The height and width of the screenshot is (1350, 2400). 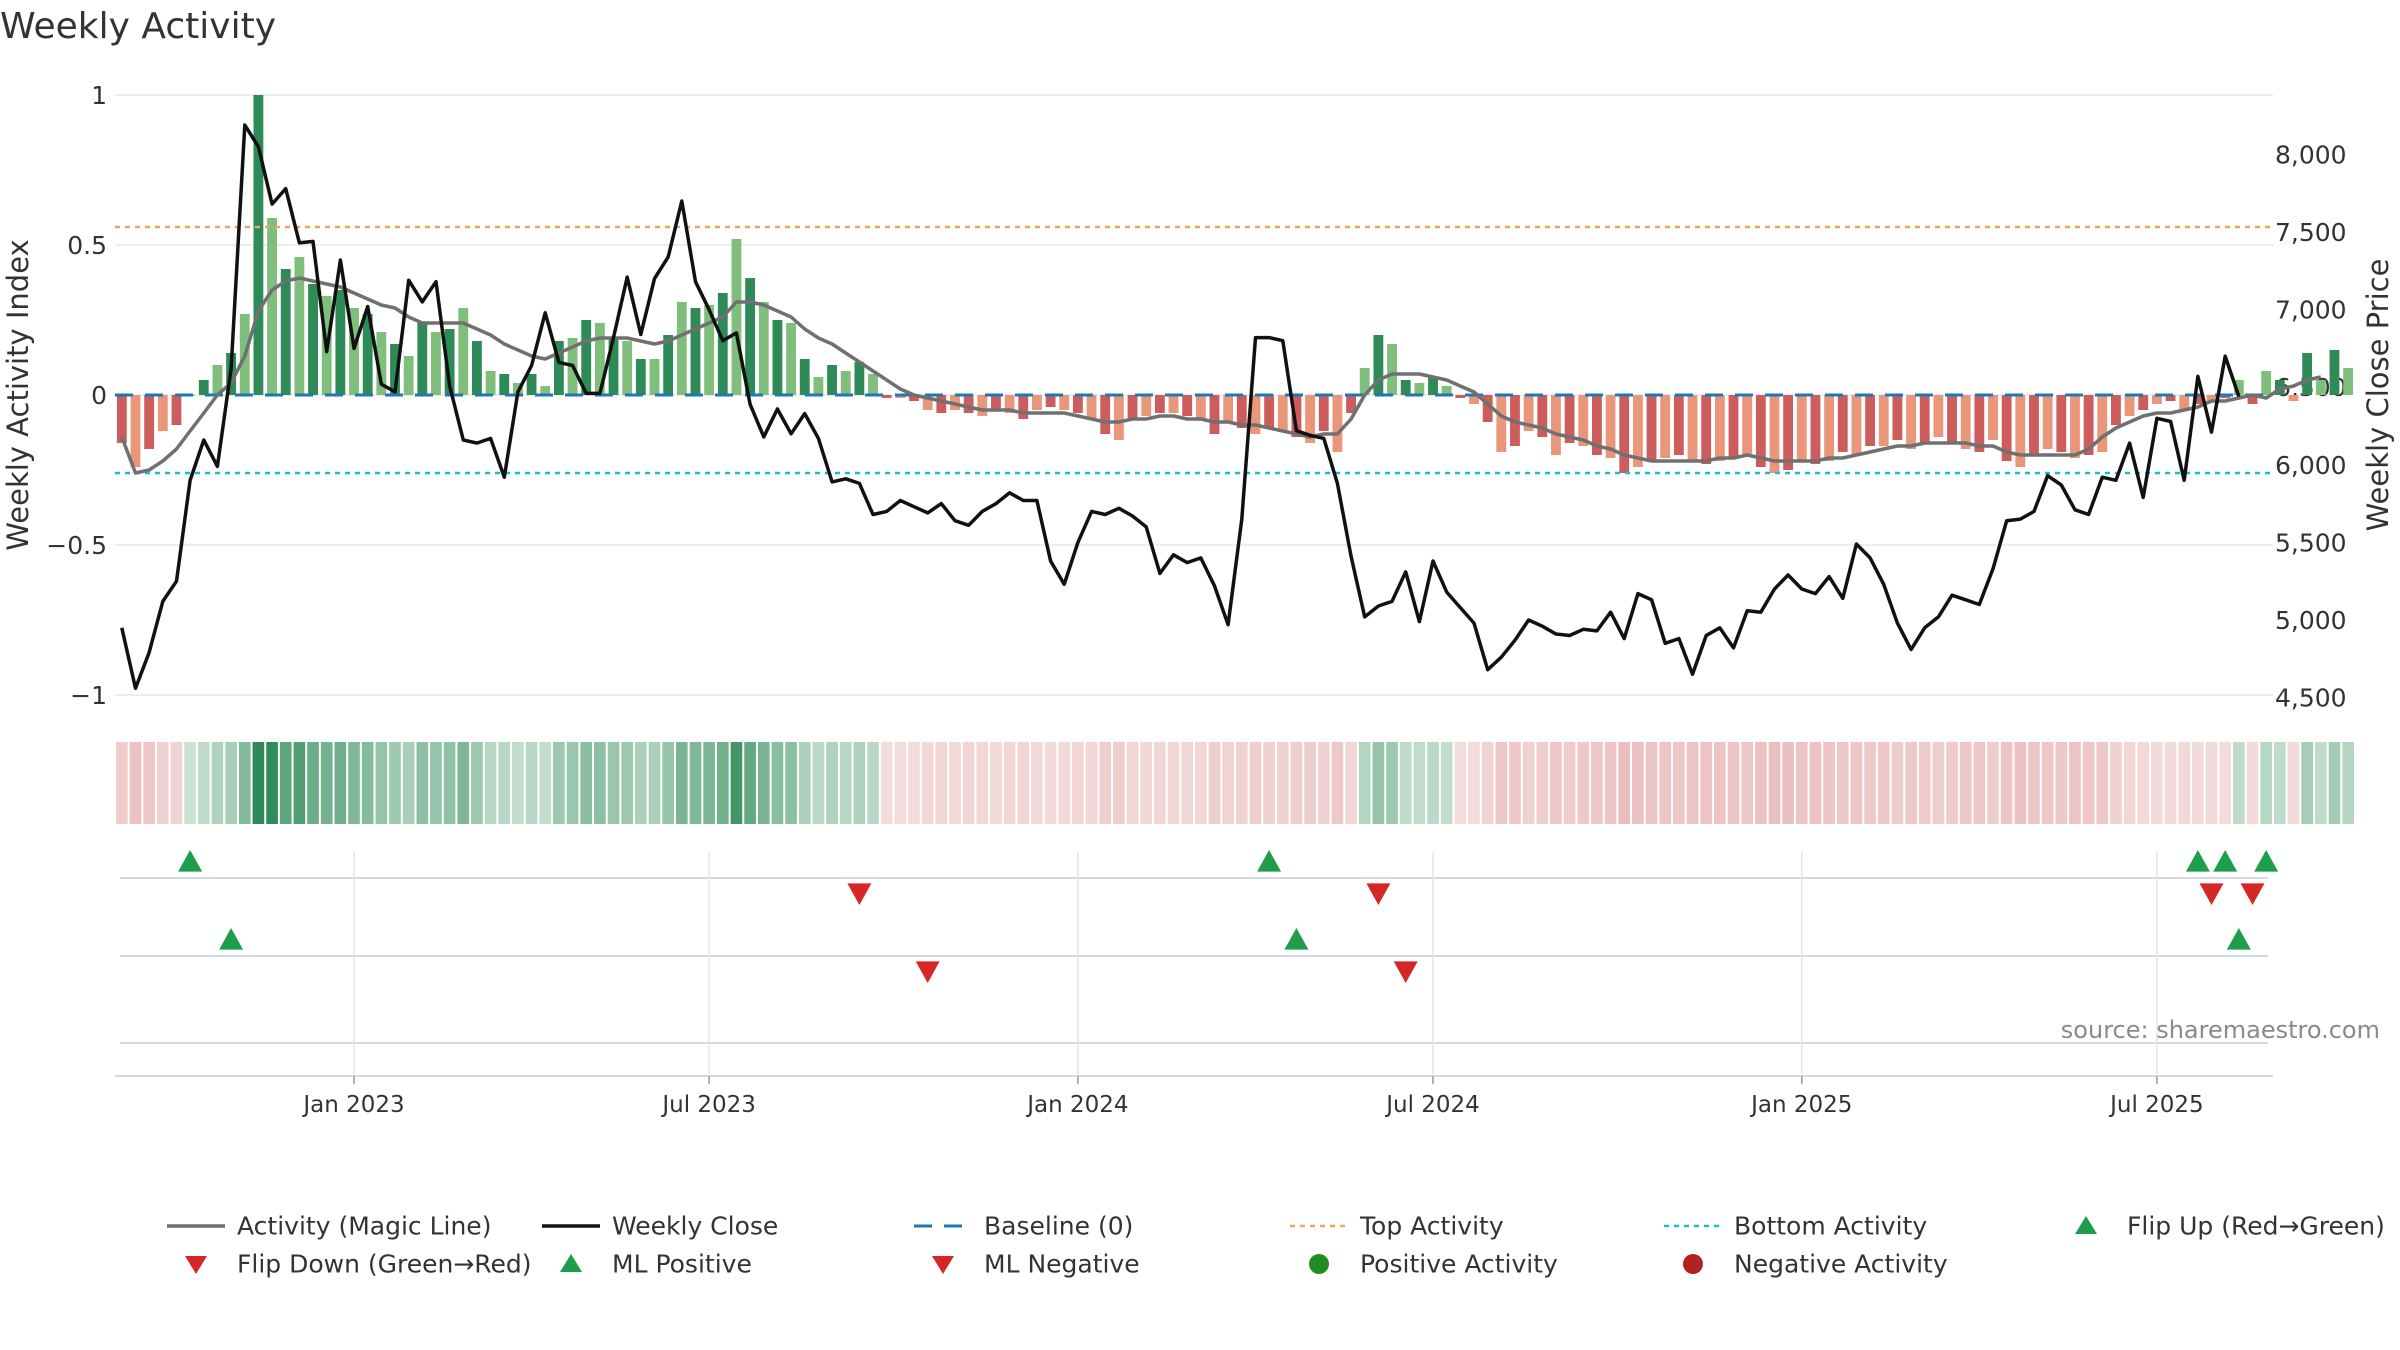 I want to click on left-tick-label: −0.5, so click(x=76, y=545).